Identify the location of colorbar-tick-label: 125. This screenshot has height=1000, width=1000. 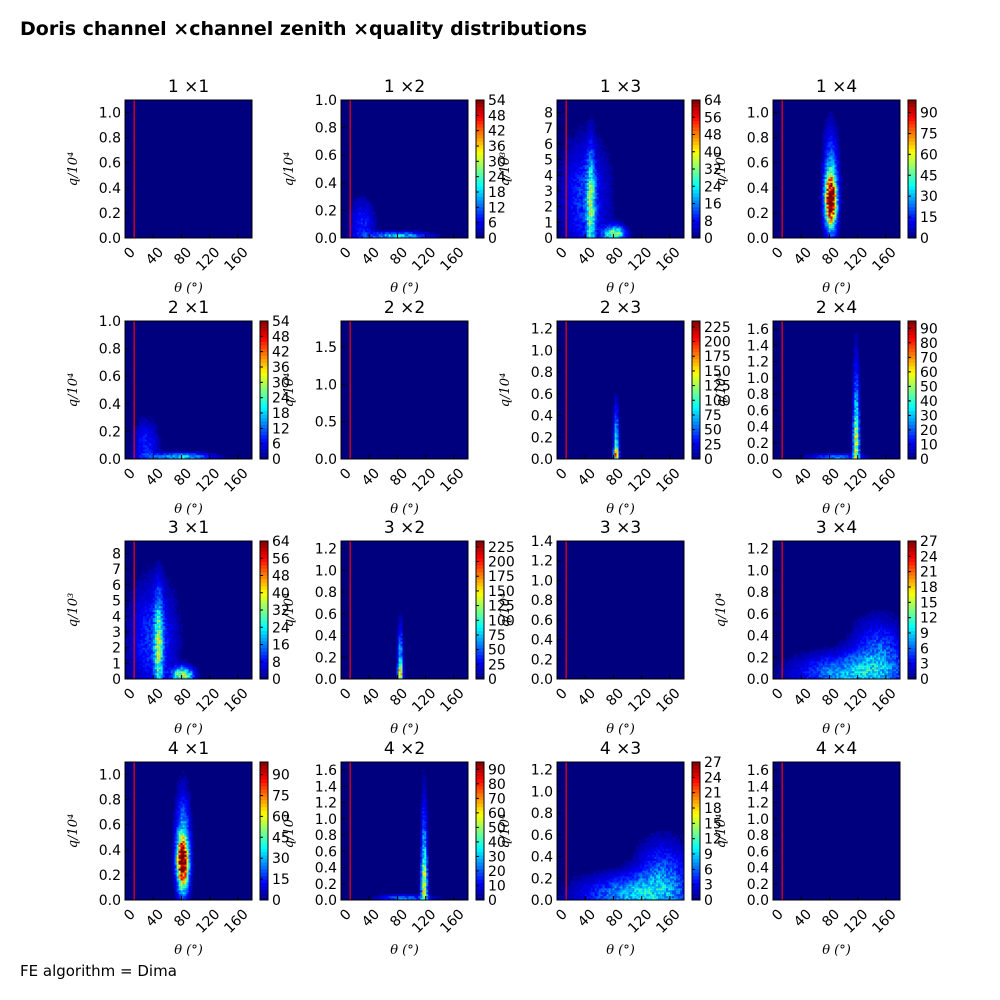
(717, 387).